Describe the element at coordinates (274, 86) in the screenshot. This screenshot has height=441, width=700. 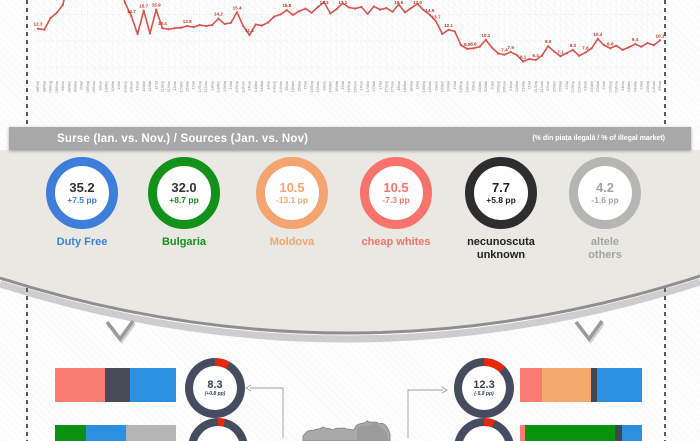
I see `svg-text: 14Sep` at that location.